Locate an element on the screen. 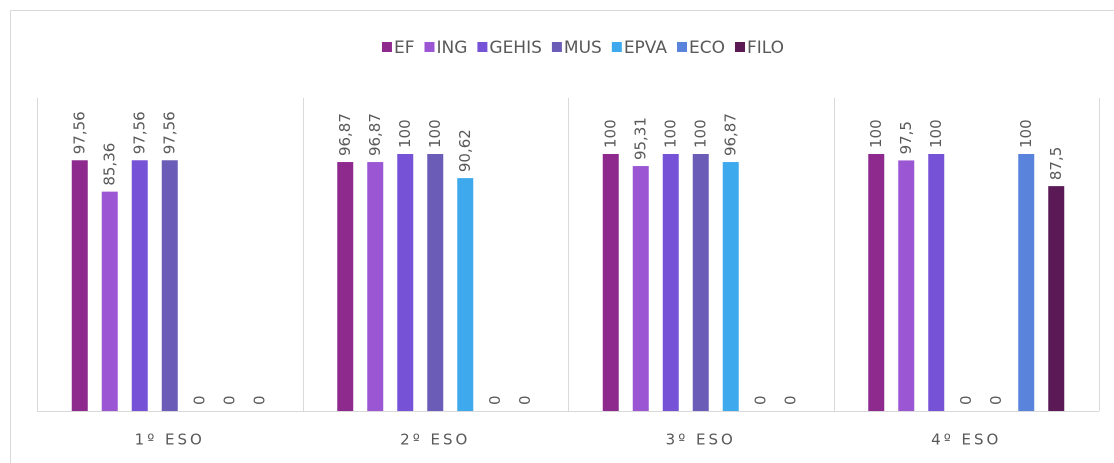 This screenshot has height=463, width=1114. legend-label: FILO is located at coordinates (765, 48).